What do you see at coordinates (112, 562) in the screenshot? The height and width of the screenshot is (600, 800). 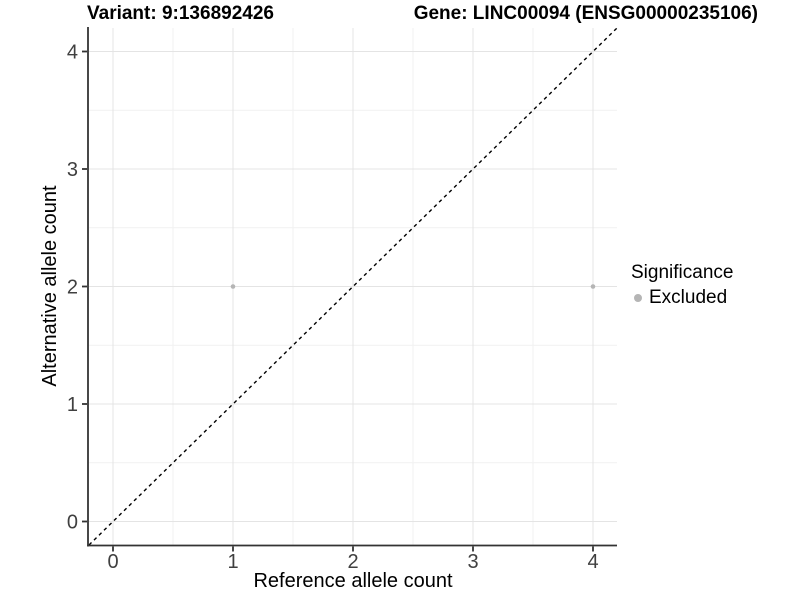 I see `x-tick-label: 0` at bounding box center [112, 562].